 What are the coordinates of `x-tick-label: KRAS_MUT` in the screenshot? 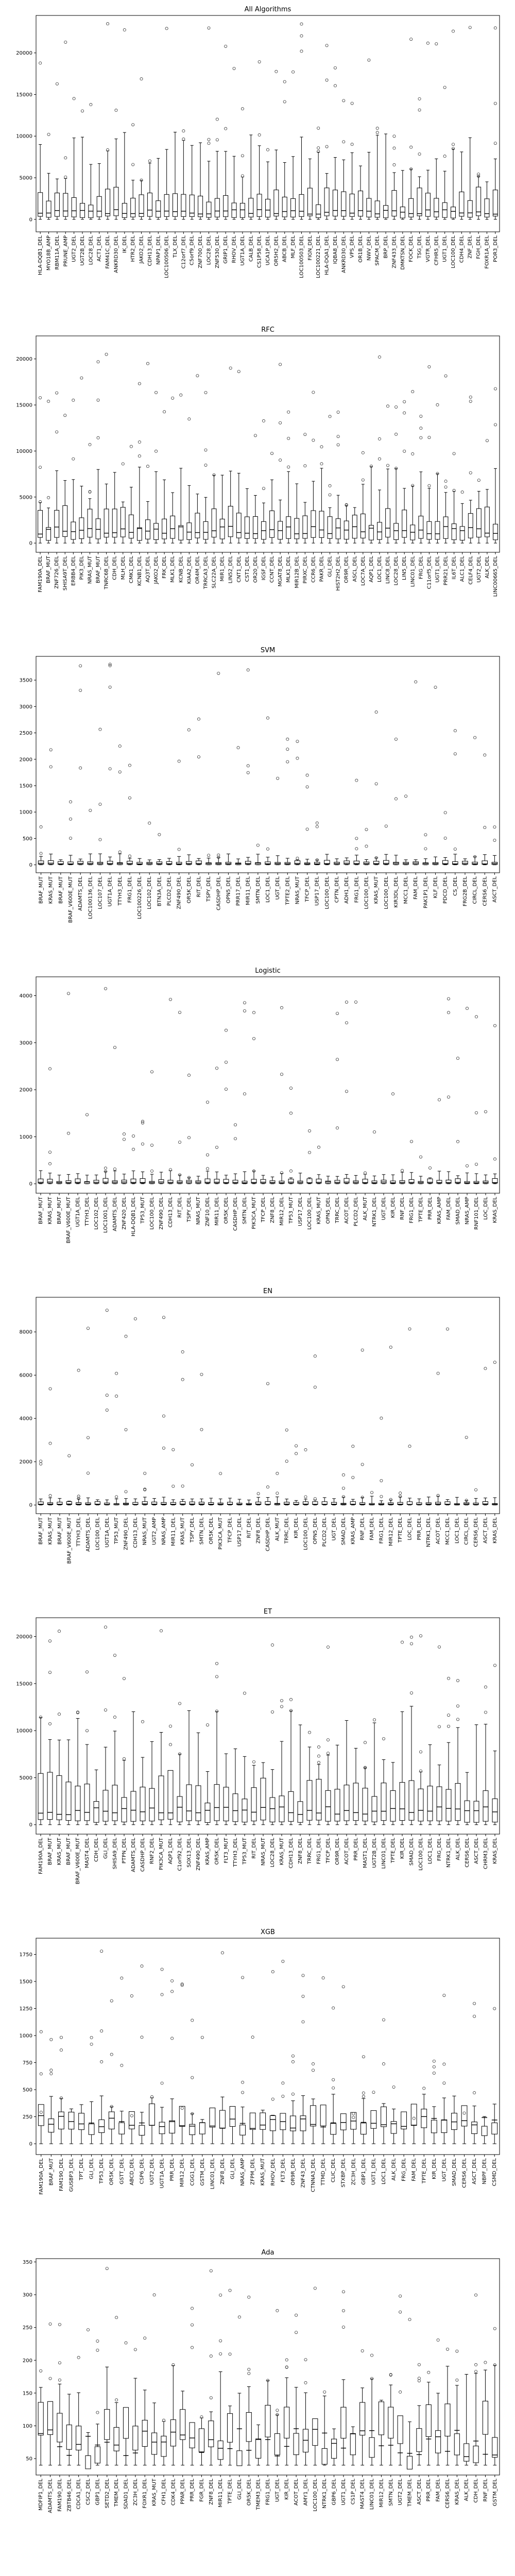 It's located at (51, 890).